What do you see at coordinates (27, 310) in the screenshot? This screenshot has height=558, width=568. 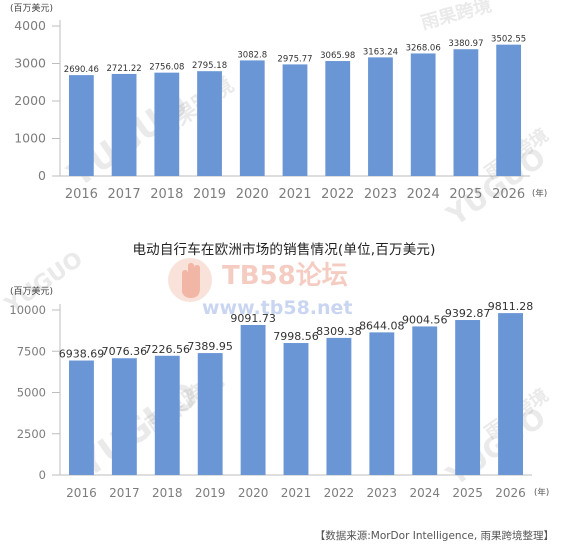 I see `y-tick-label: 10000` at bounding box center [27, 310].